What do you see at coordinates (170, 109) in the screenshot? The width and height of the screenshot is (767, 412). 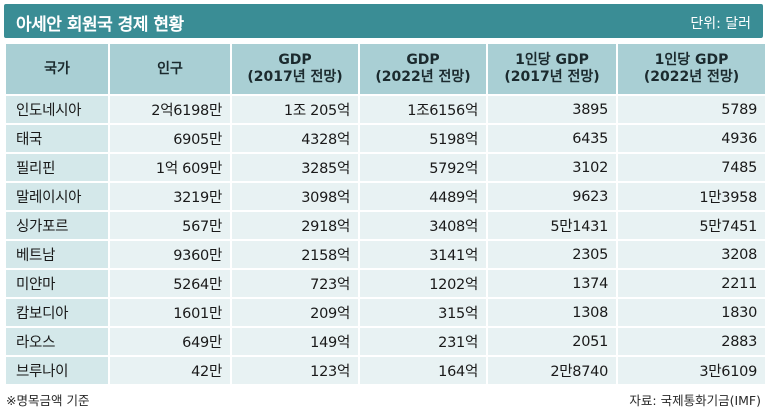 I see `population-cell: 2억6198만` at bounding box center [170, 109].